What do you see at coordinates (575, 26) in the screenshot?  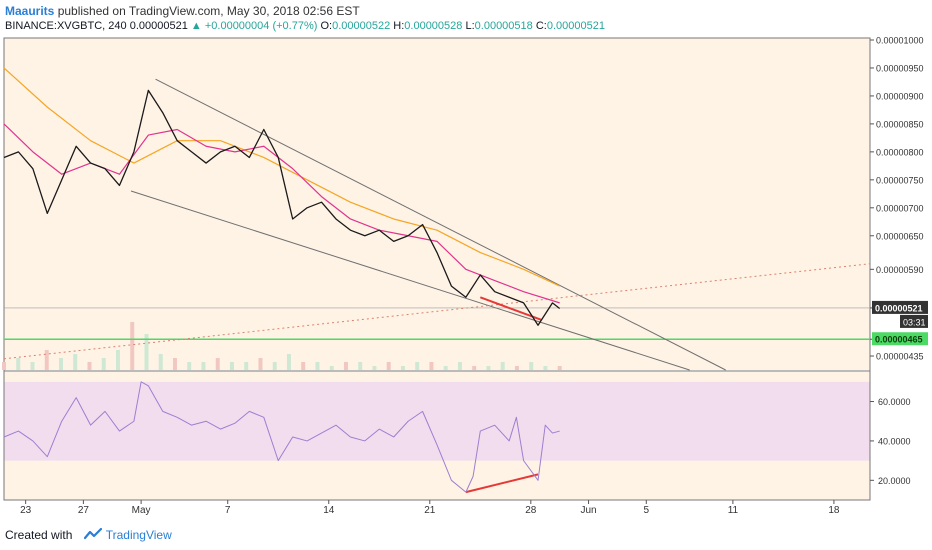 I see `close-value: 0.00000521` at bounding box center [575, 26].